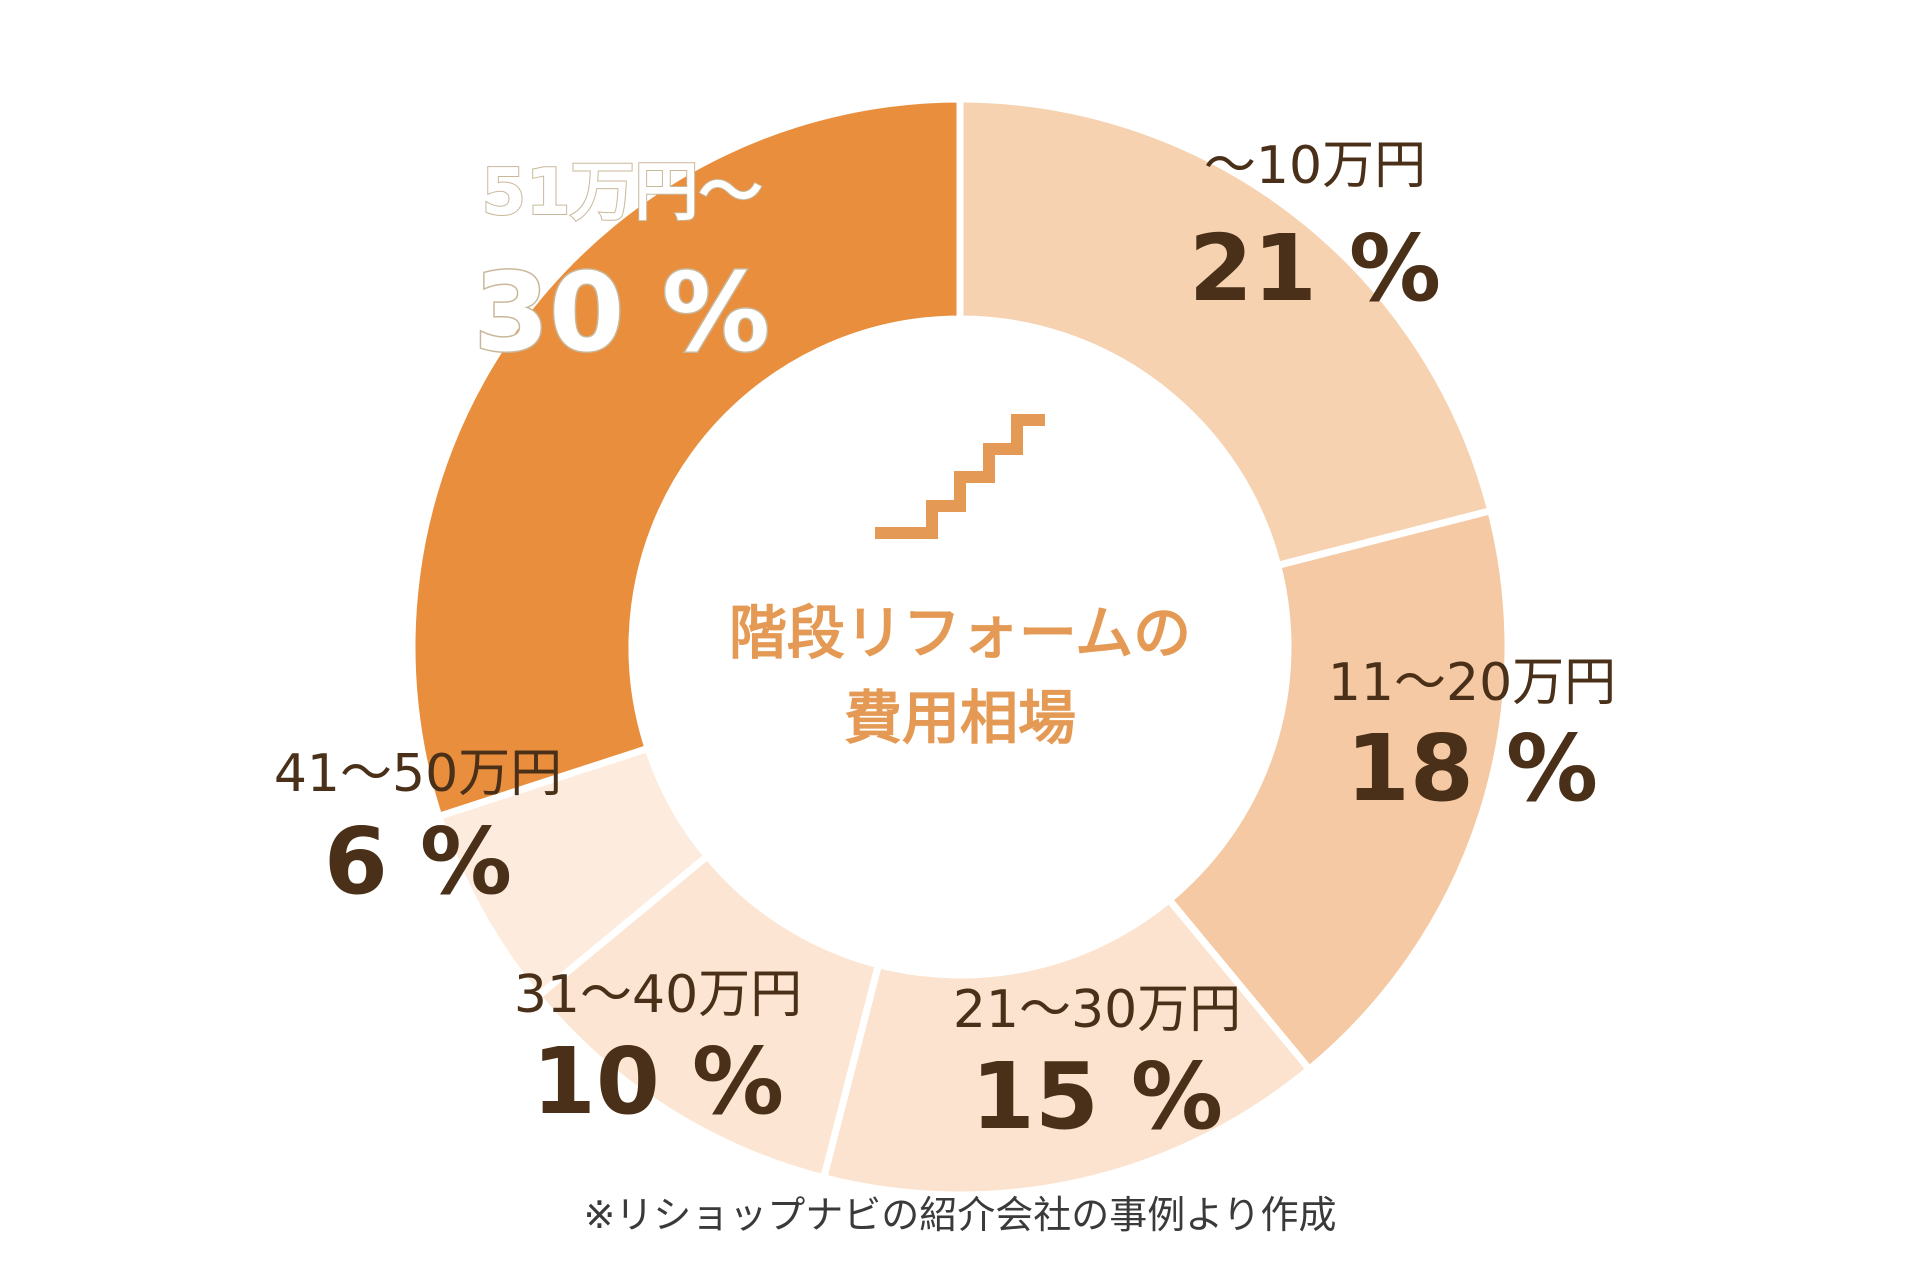  What do you see at coordinates (418, 774) in the screenshot?
I see `category-label: 41〜50万円` at bounding box center [418, 774].